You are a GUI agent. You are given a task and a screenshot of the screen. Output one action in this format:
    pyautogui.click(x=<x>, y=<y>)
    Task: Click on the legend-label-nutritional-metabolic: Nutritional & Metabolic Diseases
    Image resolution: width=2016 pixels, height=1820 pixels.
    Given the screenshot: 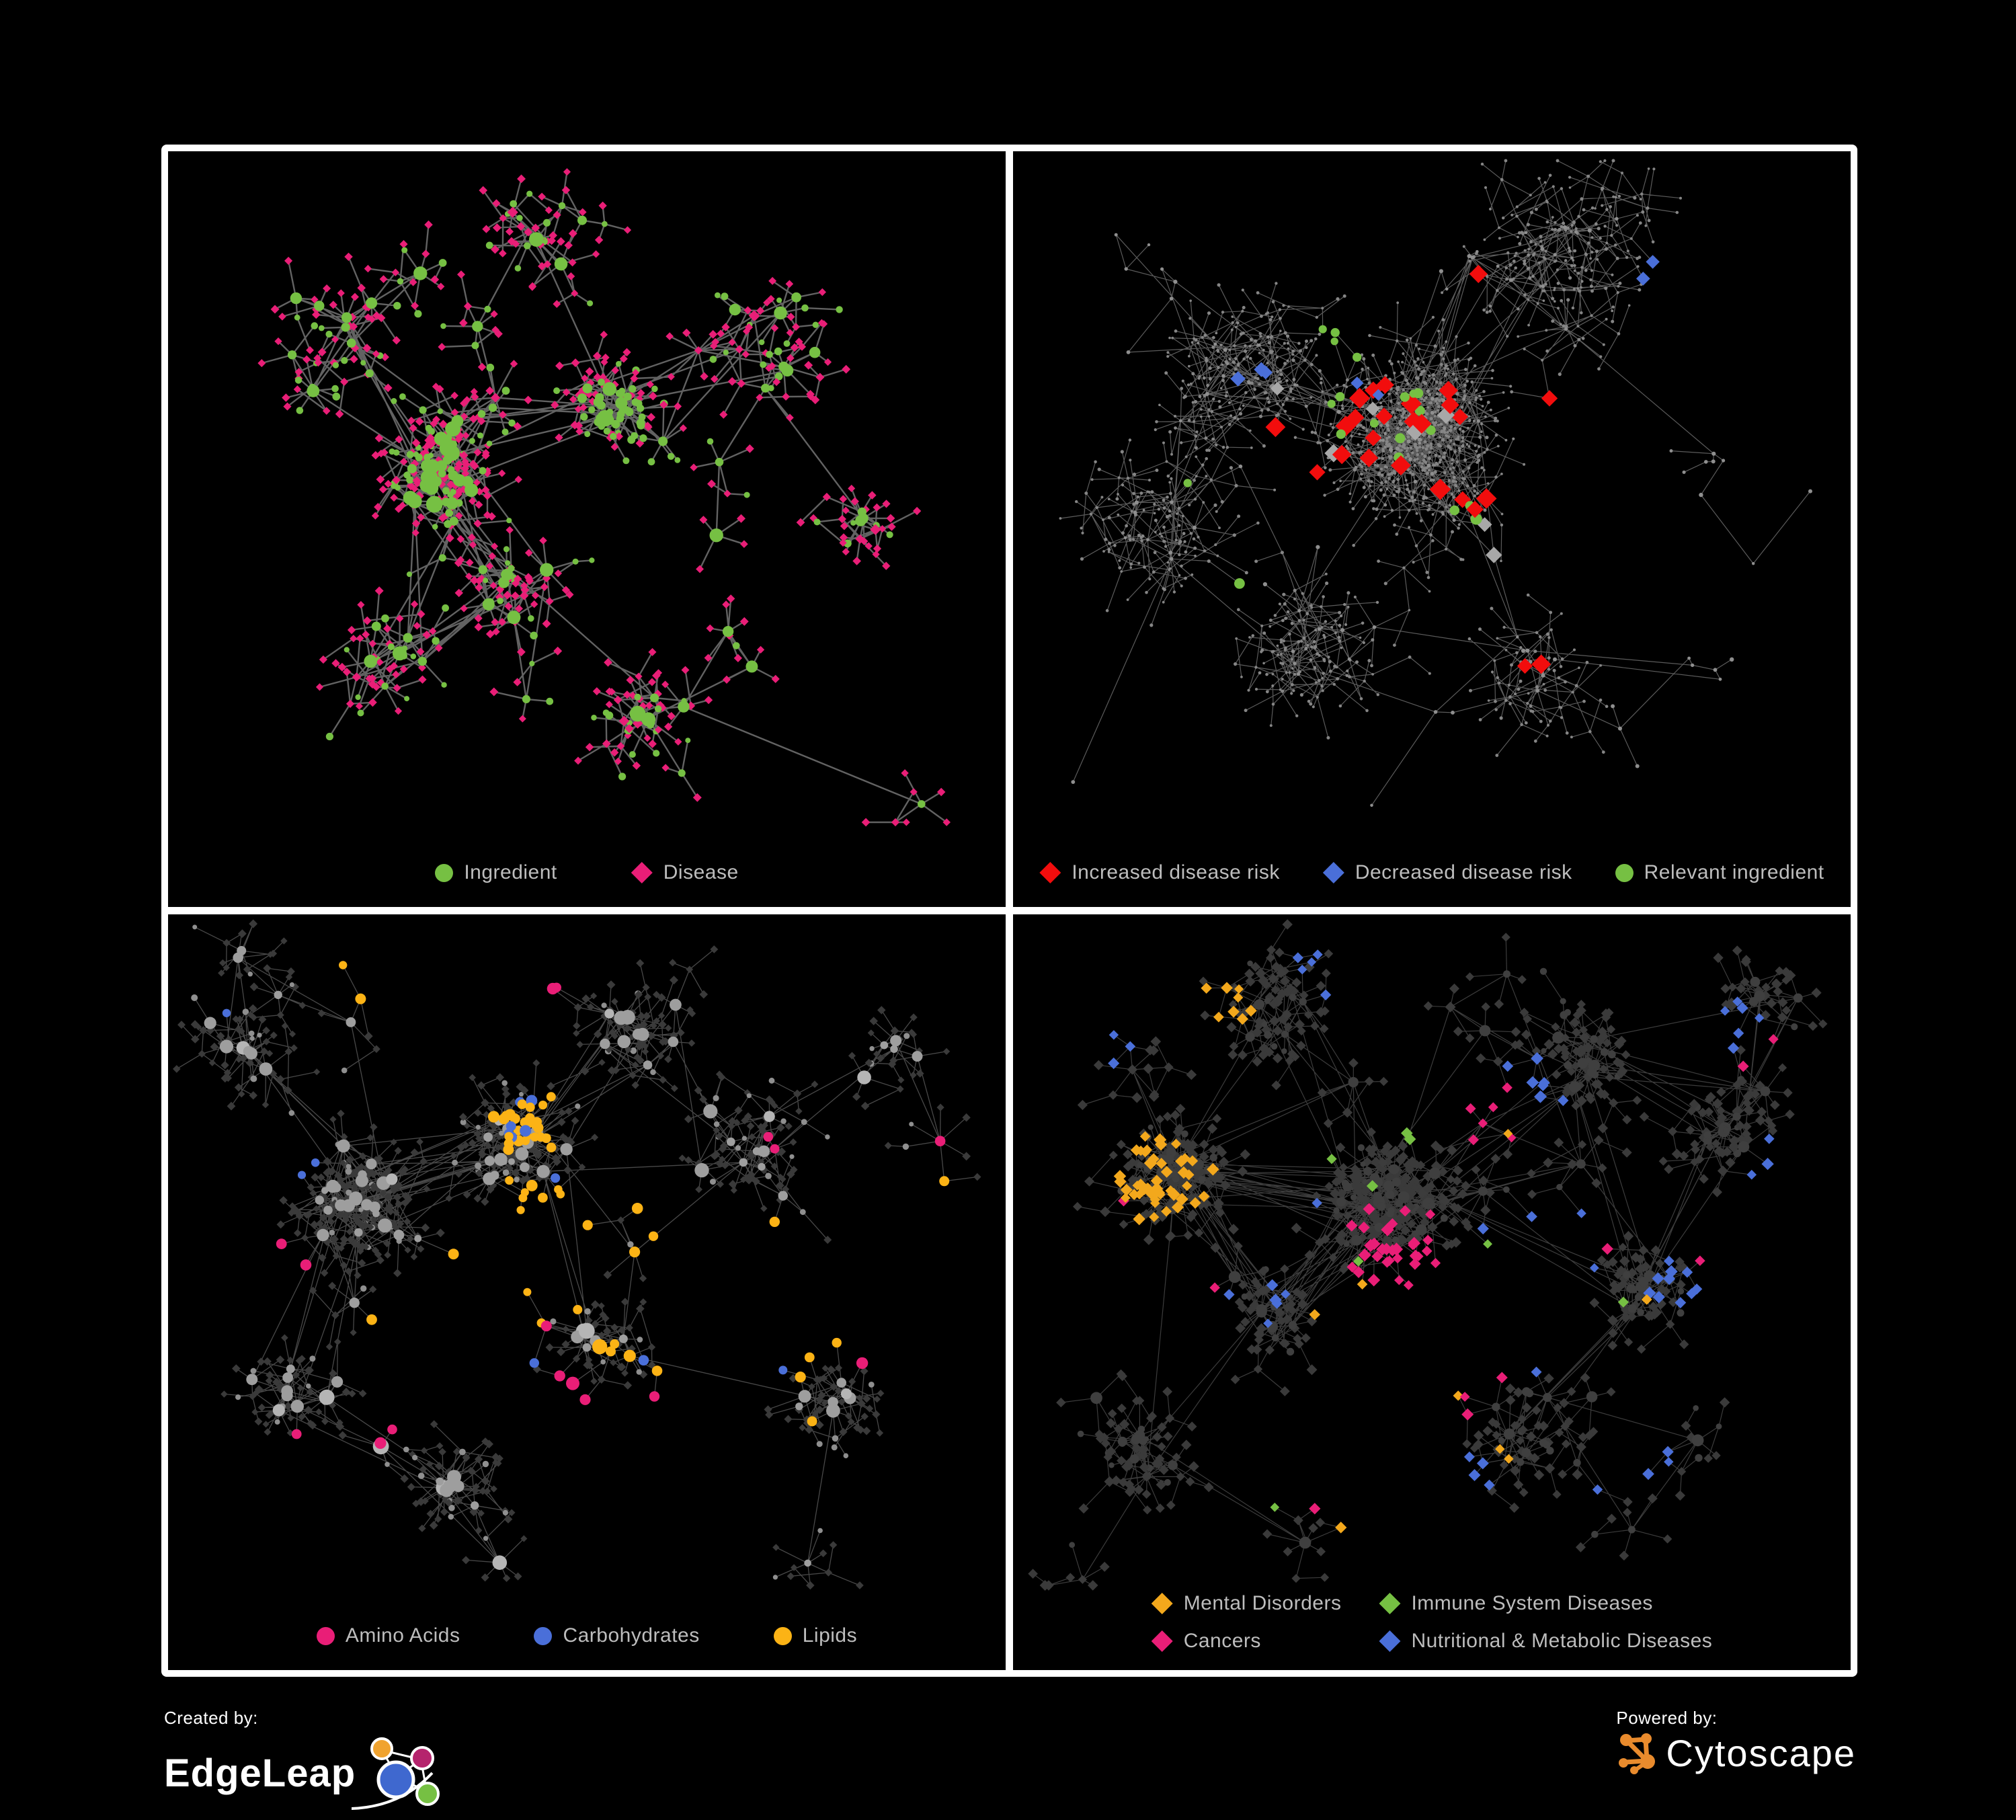 What is the action you would take?
    pyautogui.click(x=1562, y=1641)
    